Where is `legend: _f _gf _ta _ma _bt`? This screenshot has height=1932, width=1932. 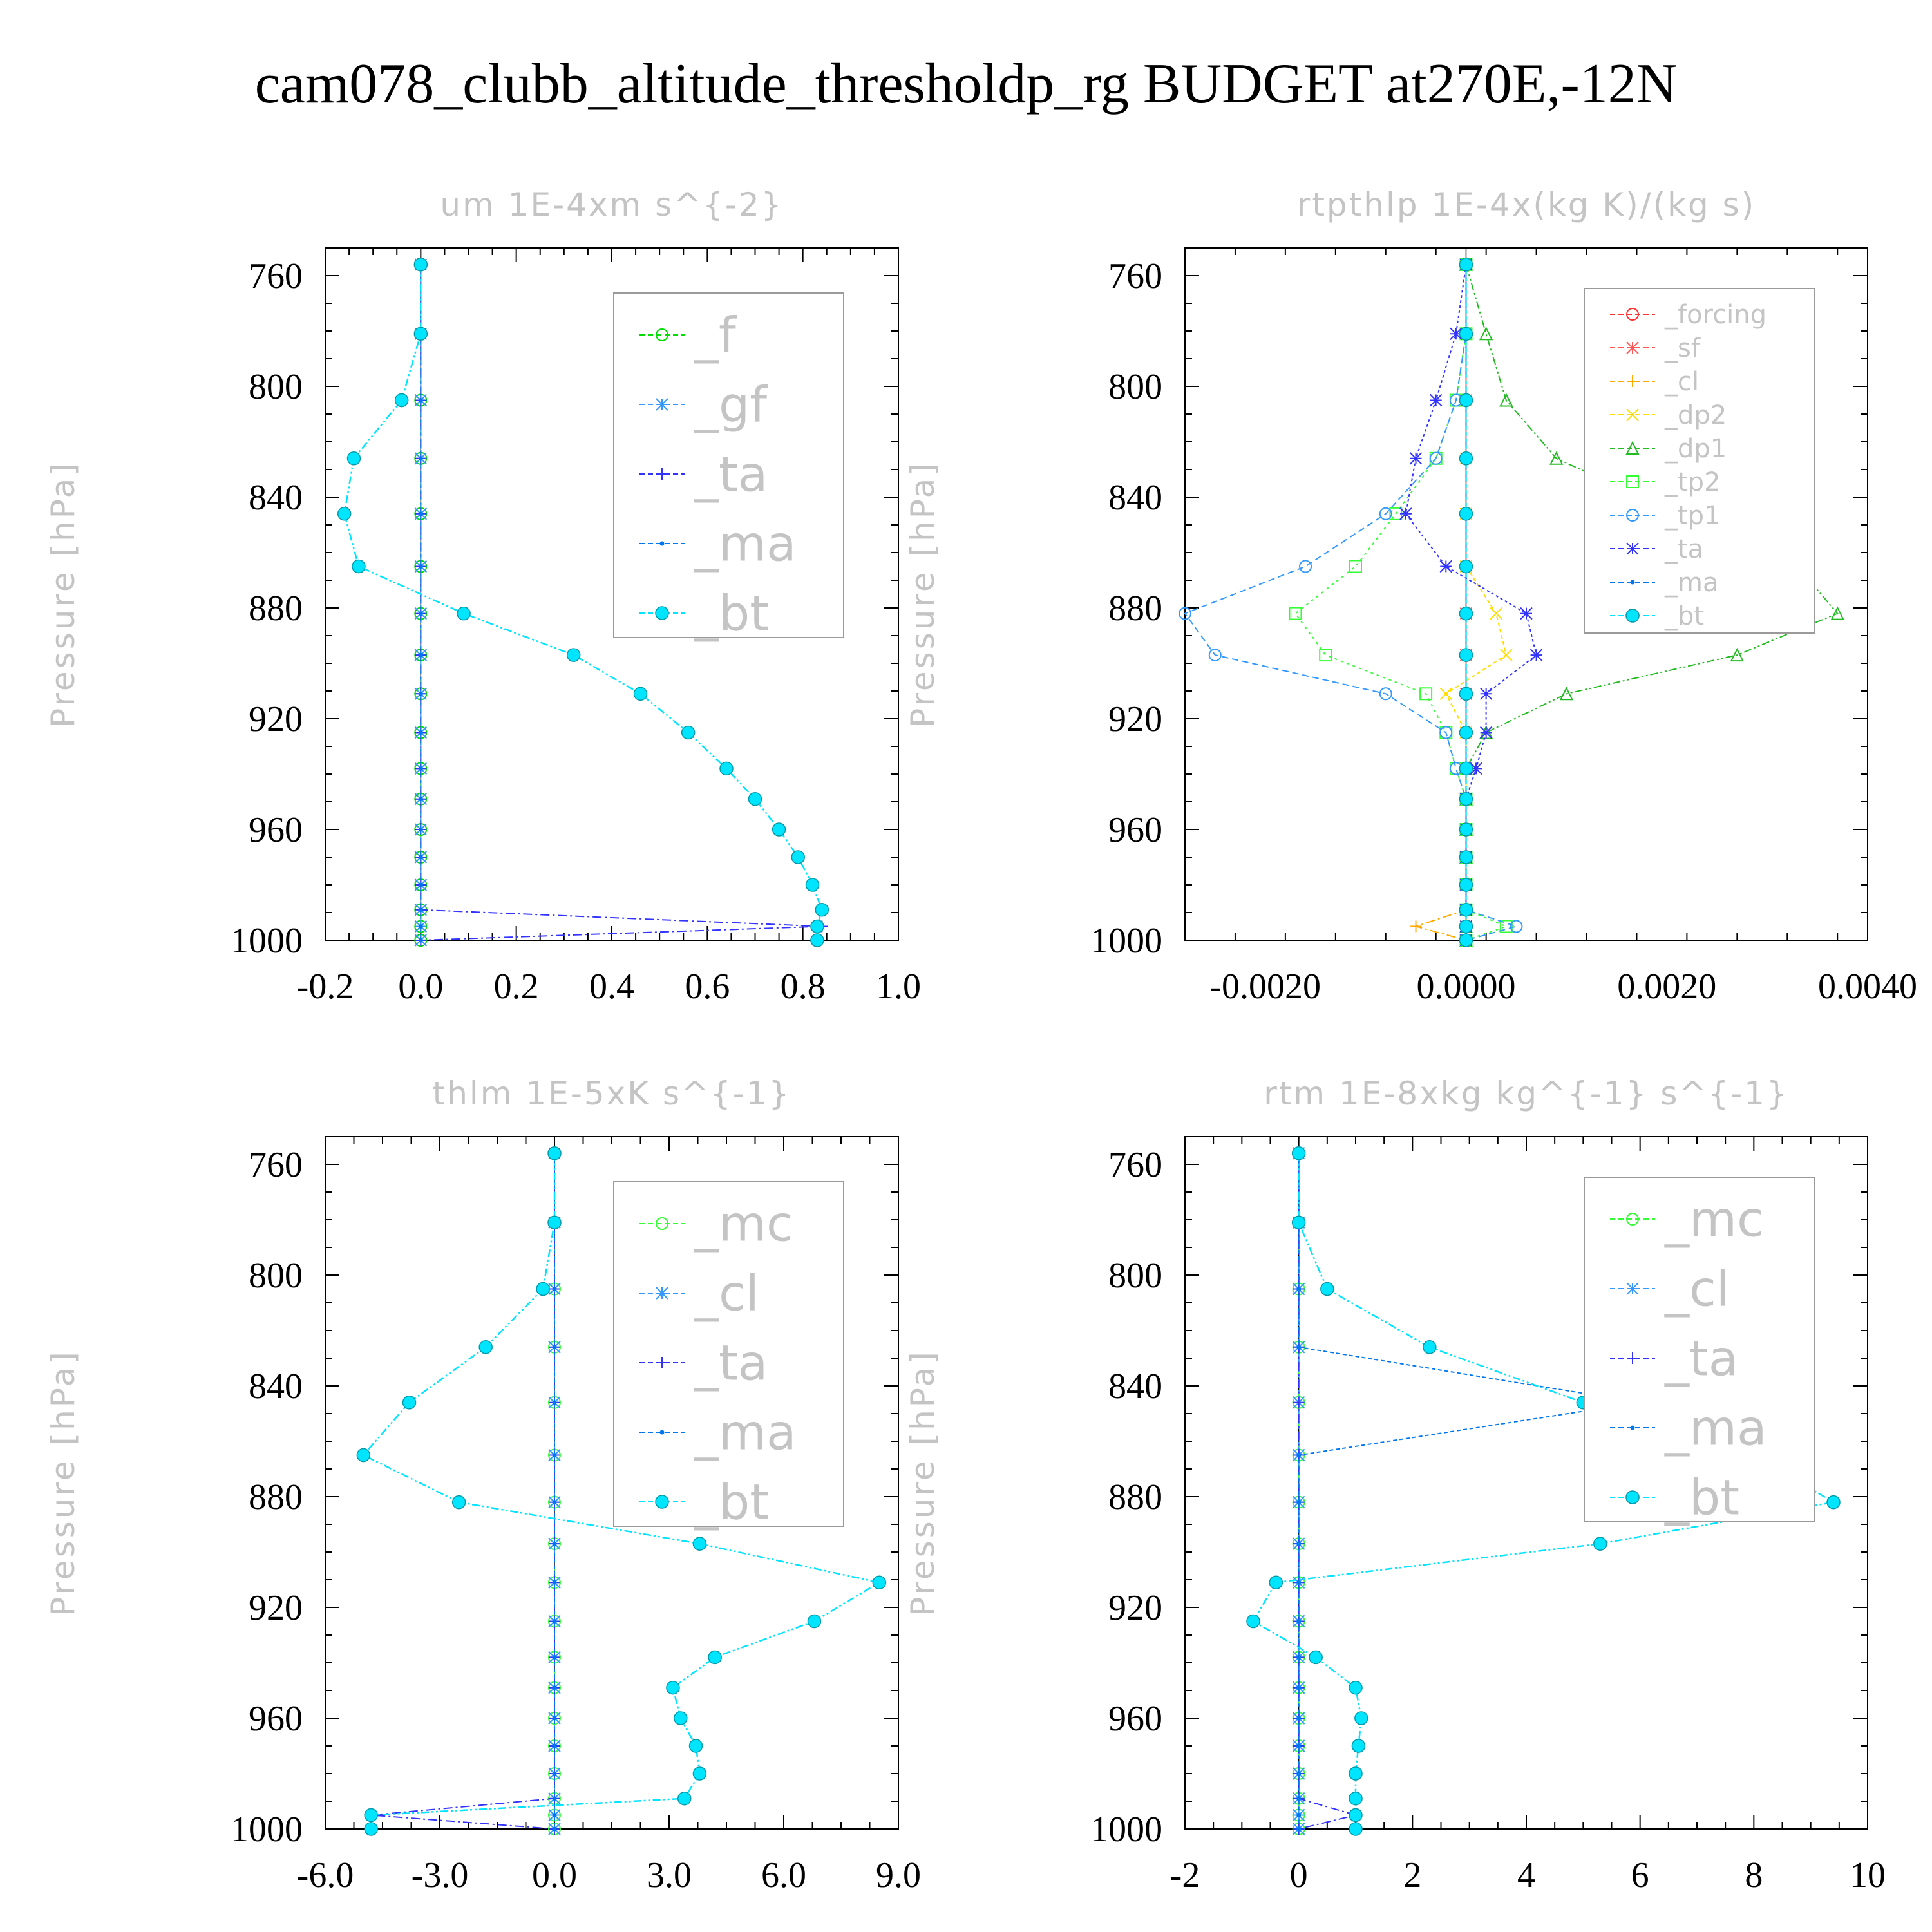 legend: _f _gf _ta _ma _bt is located at coordinates (728, 467).